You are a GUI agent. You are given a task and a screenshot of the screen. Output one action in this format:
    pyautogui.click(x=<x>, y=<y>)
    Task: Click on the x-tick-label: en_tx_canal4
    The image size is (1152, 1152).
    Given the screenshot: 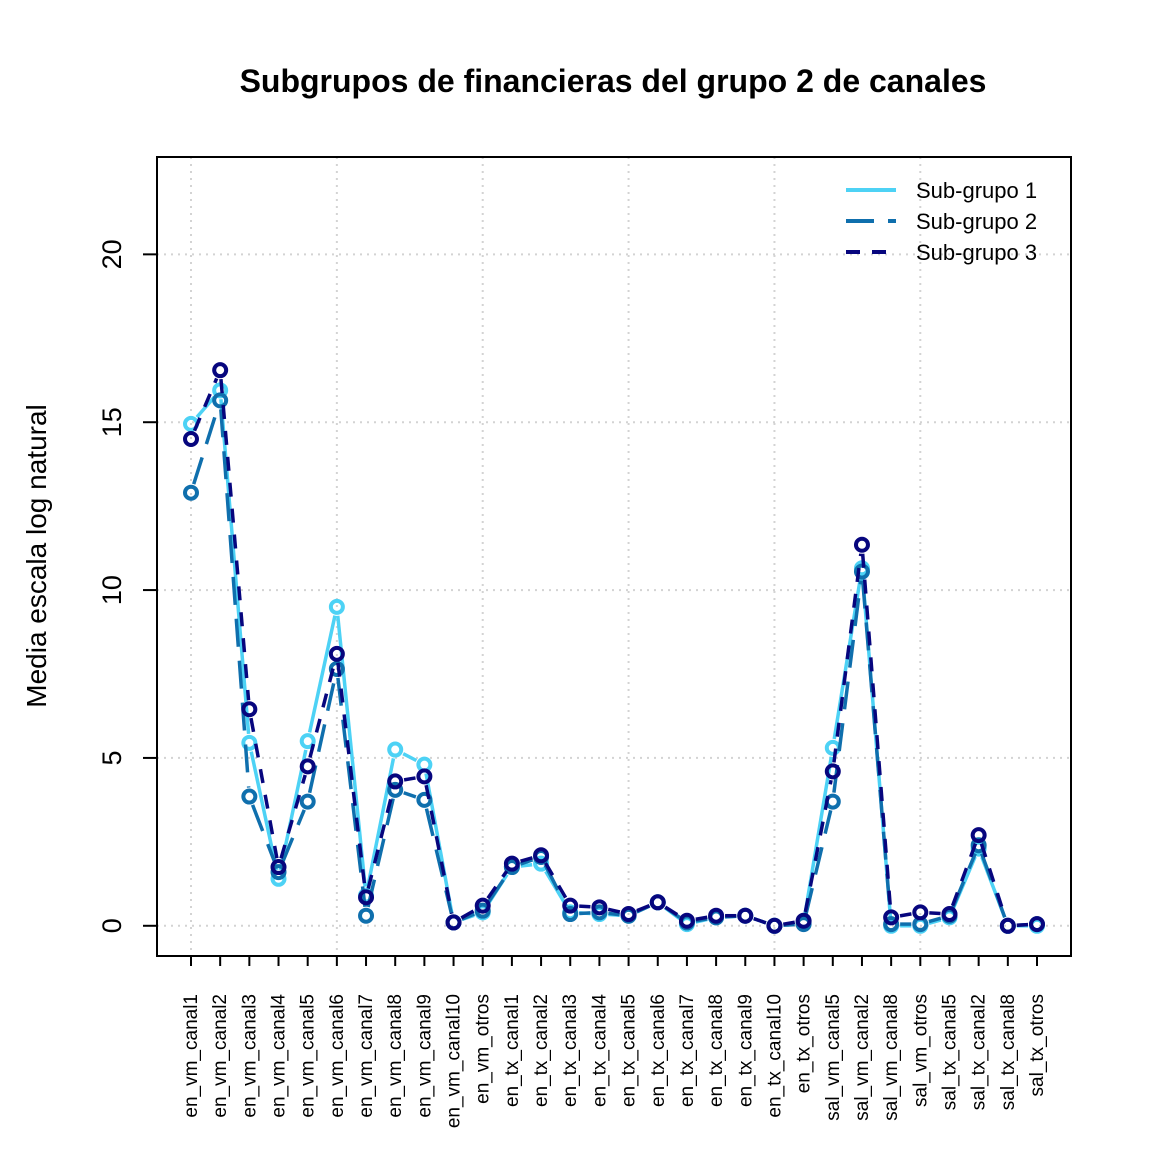 What is the action you would take?
    pyautogui.click(x=599, y=1050)
    